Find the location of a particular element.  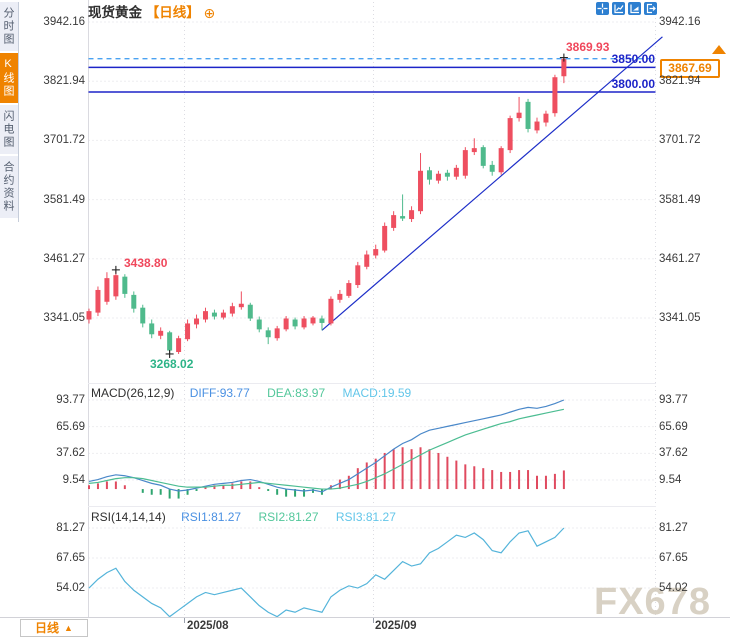

macd-y-tick-right: 93.77 is located at coordinates (673, 400).